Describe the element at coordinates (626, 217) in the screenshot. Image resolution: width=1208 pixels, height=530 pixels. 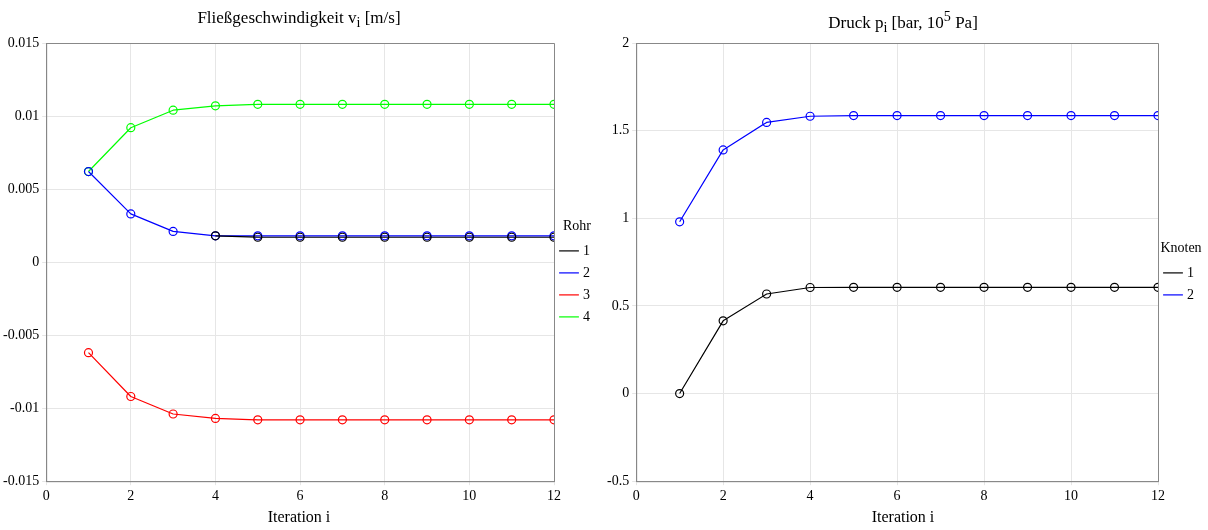
I see `y-tick-label: 1` at that location.